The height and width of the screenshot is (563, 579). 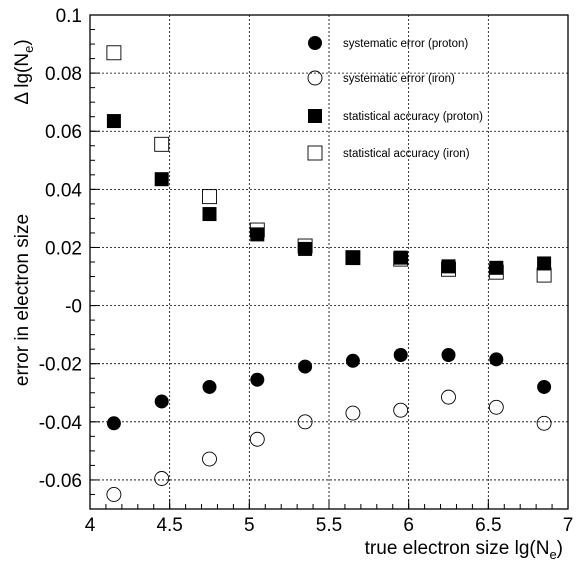 I want to click on y-axis-label: error in electron size, so click(x=22, y=300).